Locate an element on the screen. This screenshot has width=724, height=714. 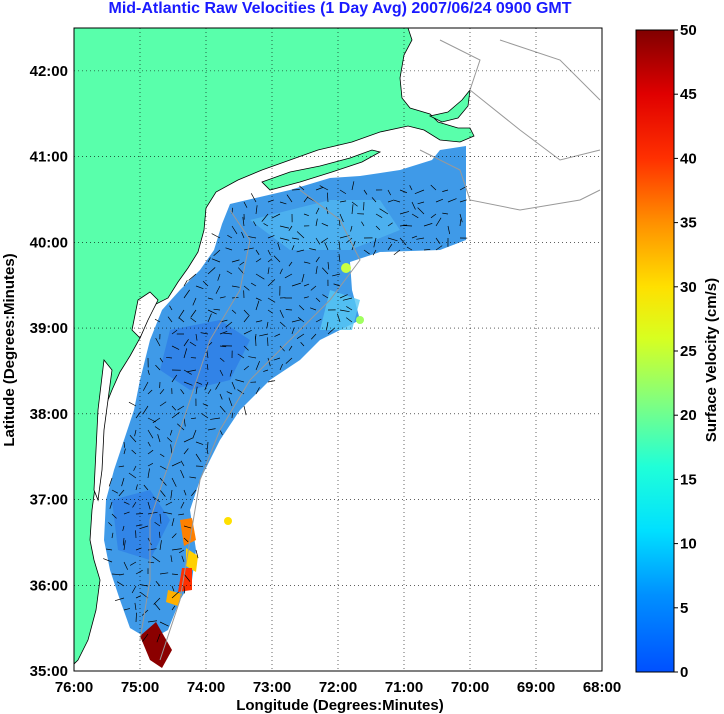
x-tick-label: 72:00 is located at coordinates (338, 687).